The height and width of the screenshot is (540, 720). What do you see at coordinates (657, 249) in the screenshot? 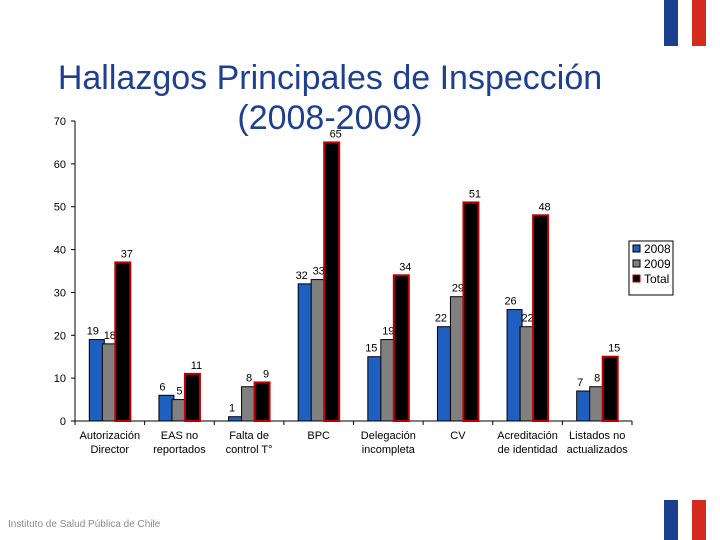
I see `legend-label: 2008` at bounding box center [657, 249].